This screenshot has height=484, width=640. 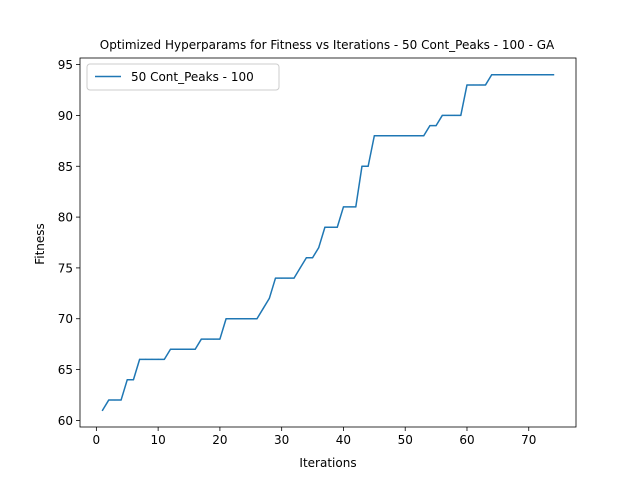 I want to click on legend-entry-label: 50 Cont_Peaks - 100, so click(x=192, y=77).